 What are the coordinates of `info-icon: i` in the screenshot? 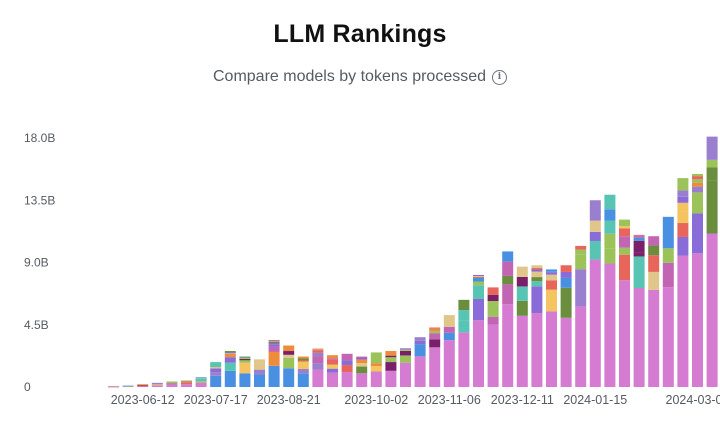 It's located at (500, 77).